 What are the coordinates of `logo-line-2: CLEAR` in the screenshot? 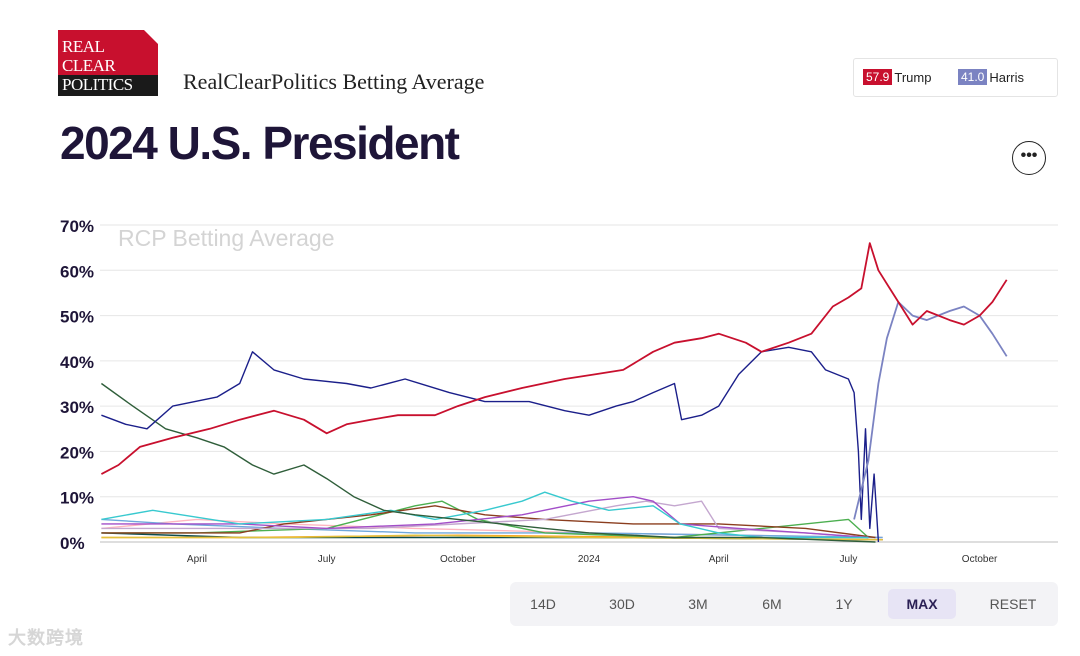 It's located at (89, 65).